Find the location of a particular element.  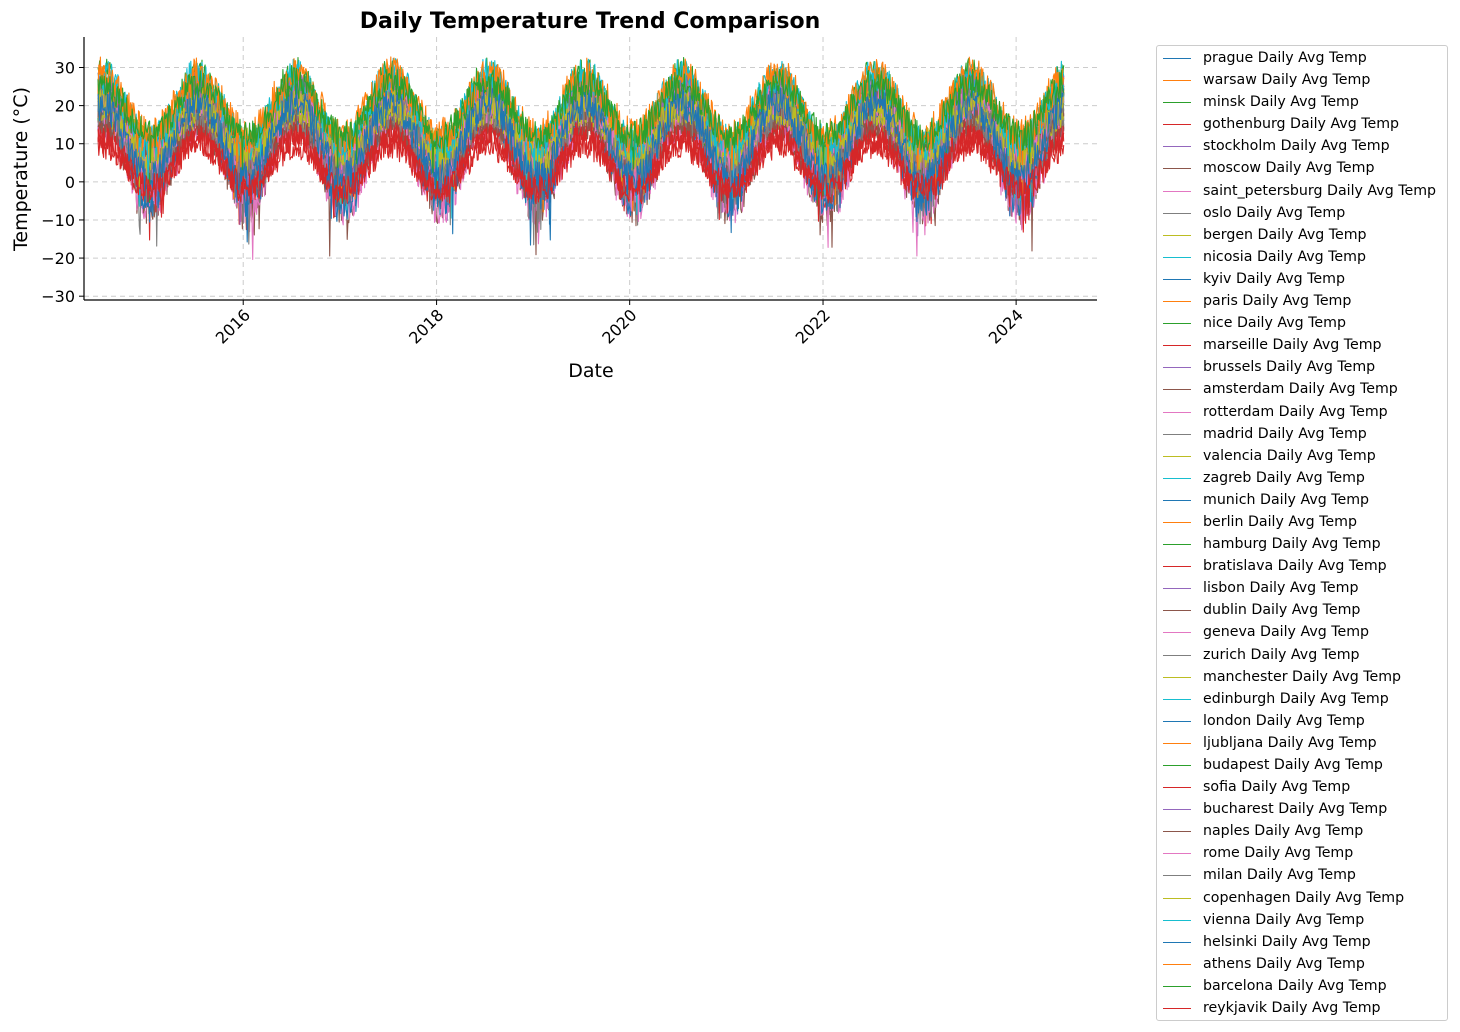

legend-item: kyiv Daily Avg Temp is located at coordinates (1302, 279).